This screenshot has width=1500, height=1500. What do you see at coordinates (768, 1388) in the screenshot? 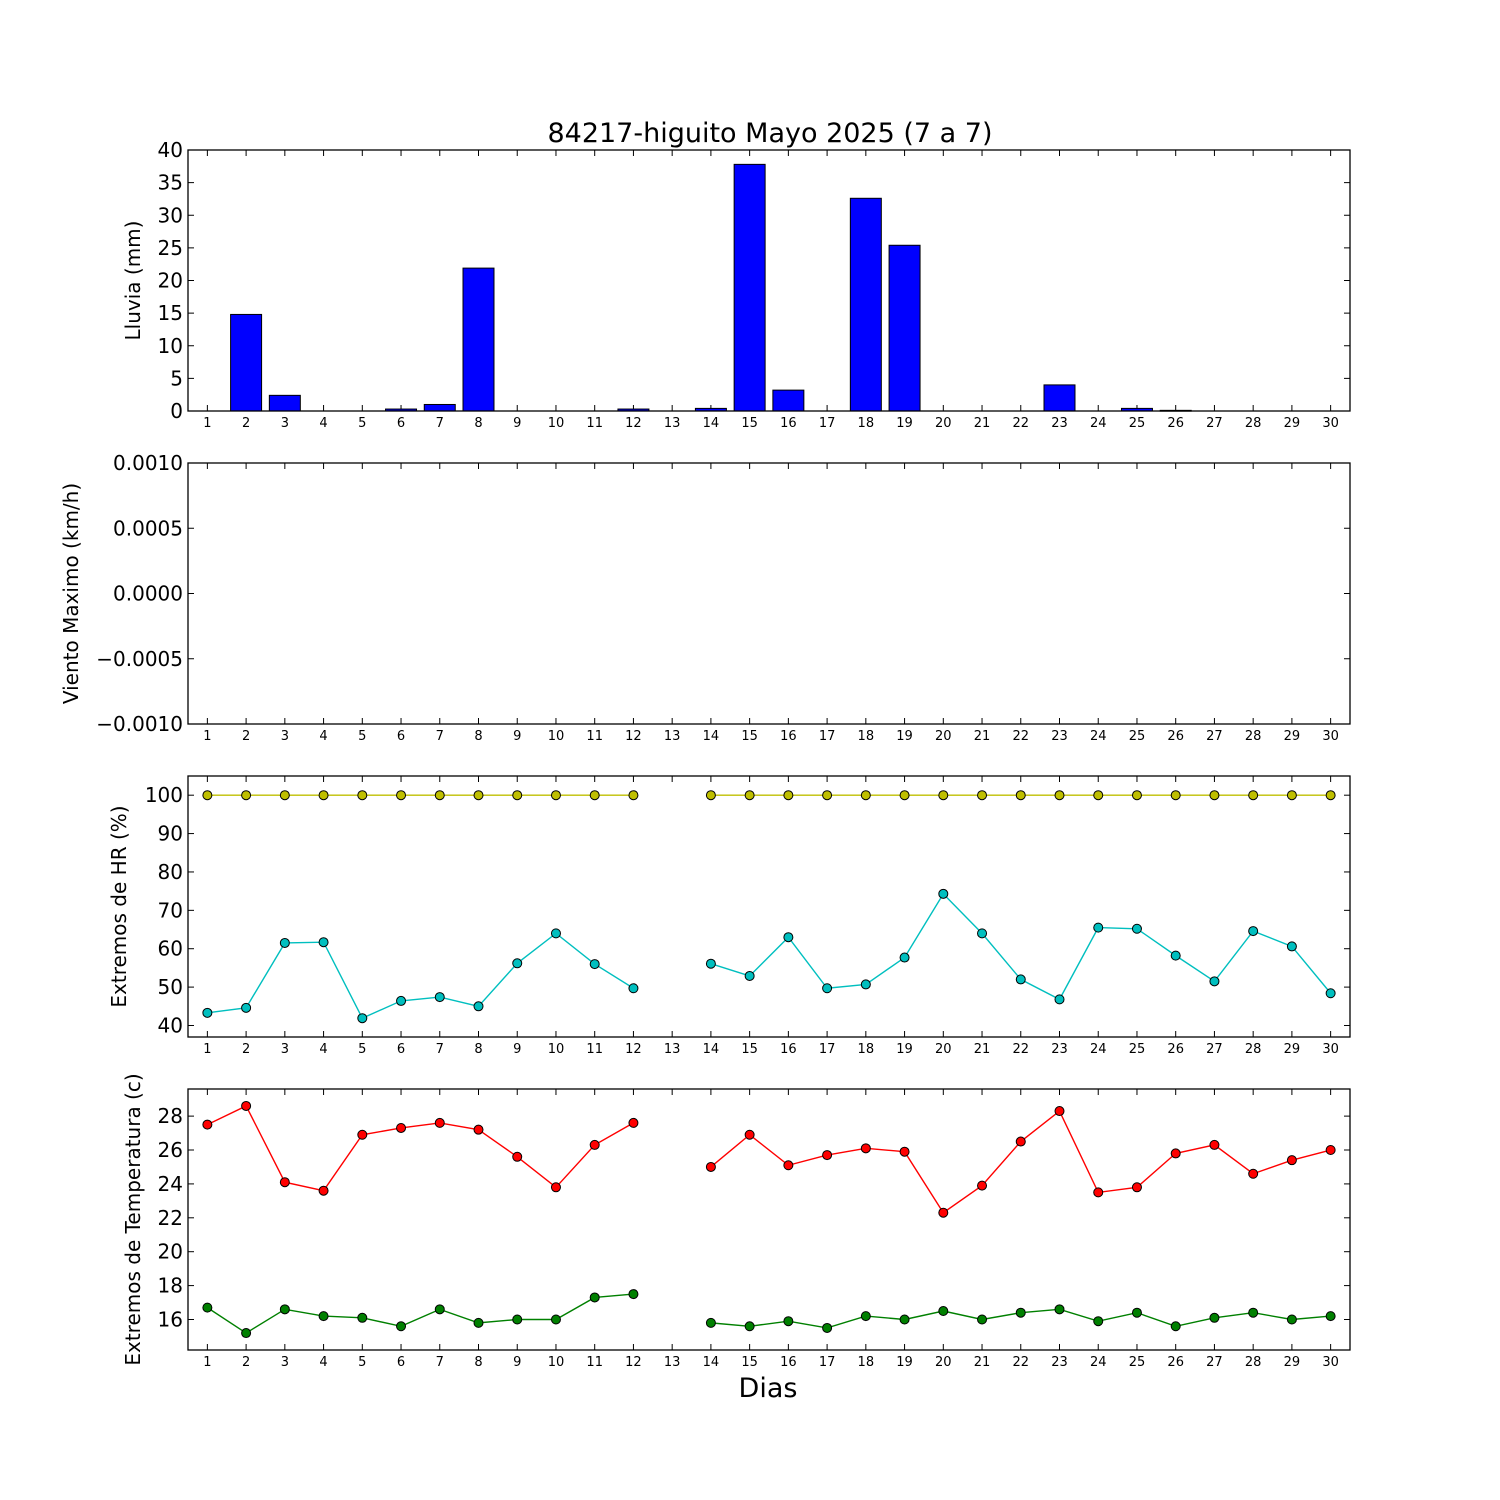
I see `x-axis-label: Dias` at bounding box center [768, 1388].